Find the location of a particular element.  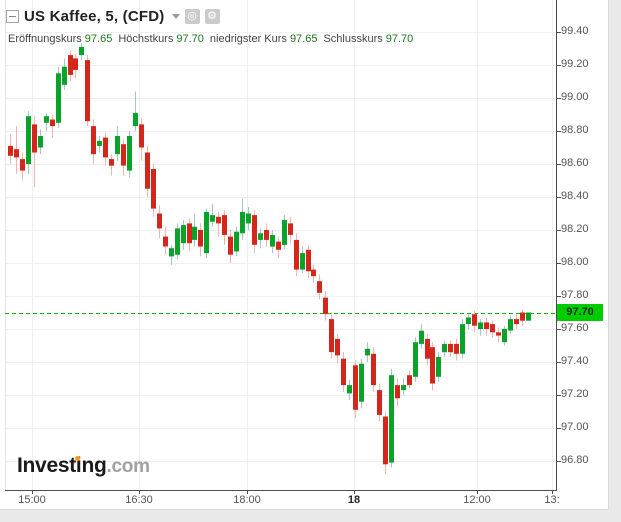

legend-high-value: 97.70 is located at coordinates (190, 39).